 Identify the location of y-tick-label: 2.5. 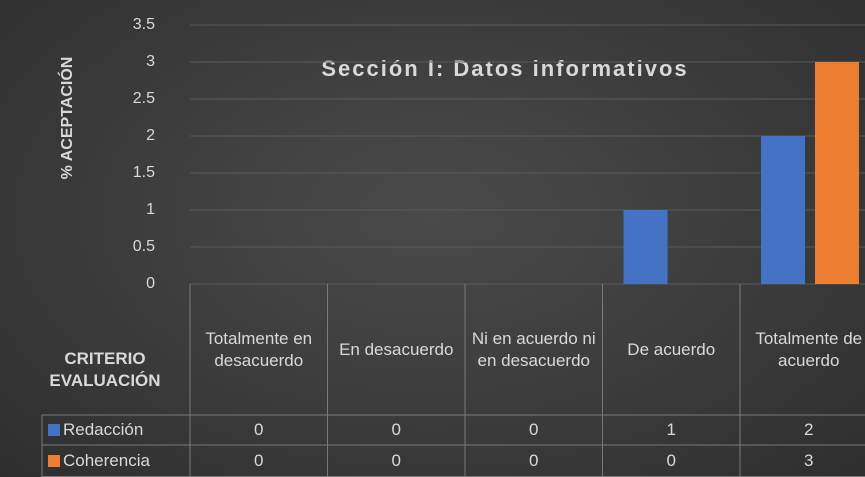
(144, 98).